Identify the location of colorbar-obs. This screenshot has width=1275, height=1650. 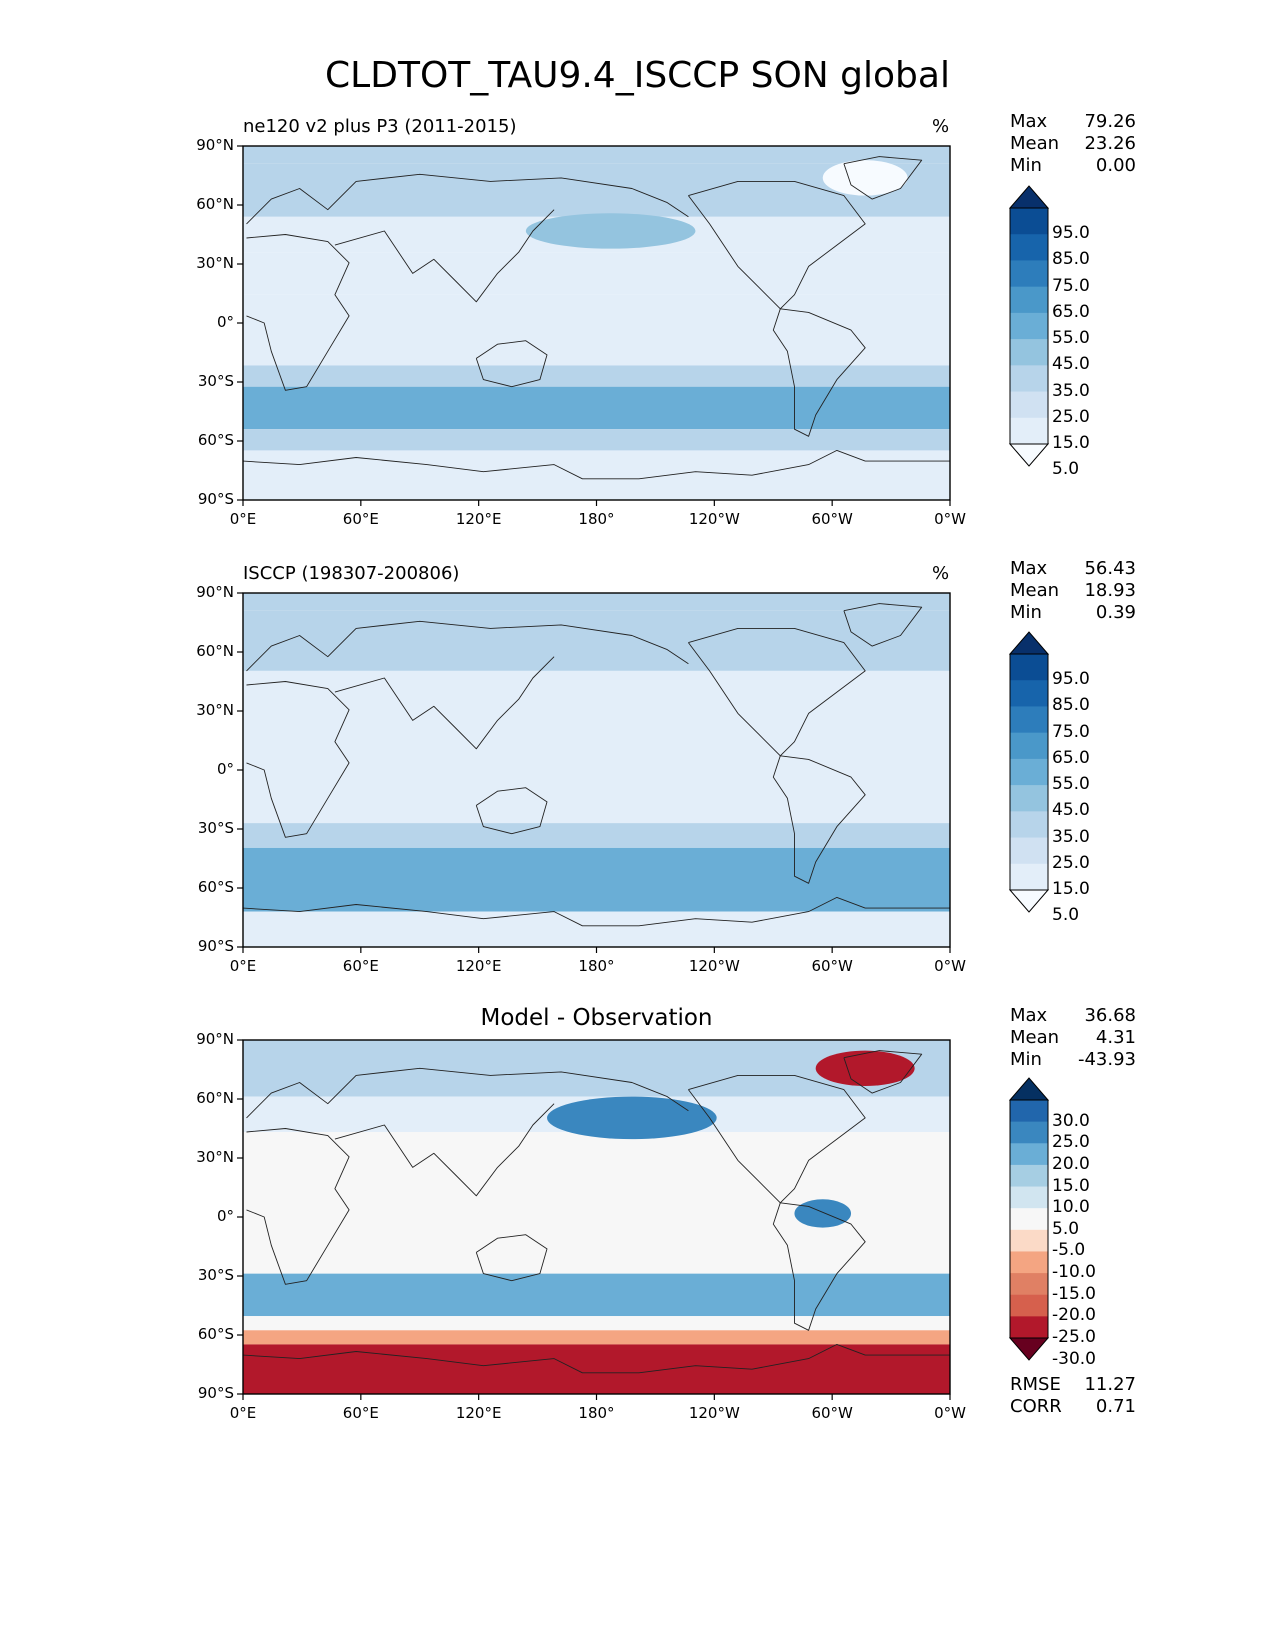
(1029, 772).